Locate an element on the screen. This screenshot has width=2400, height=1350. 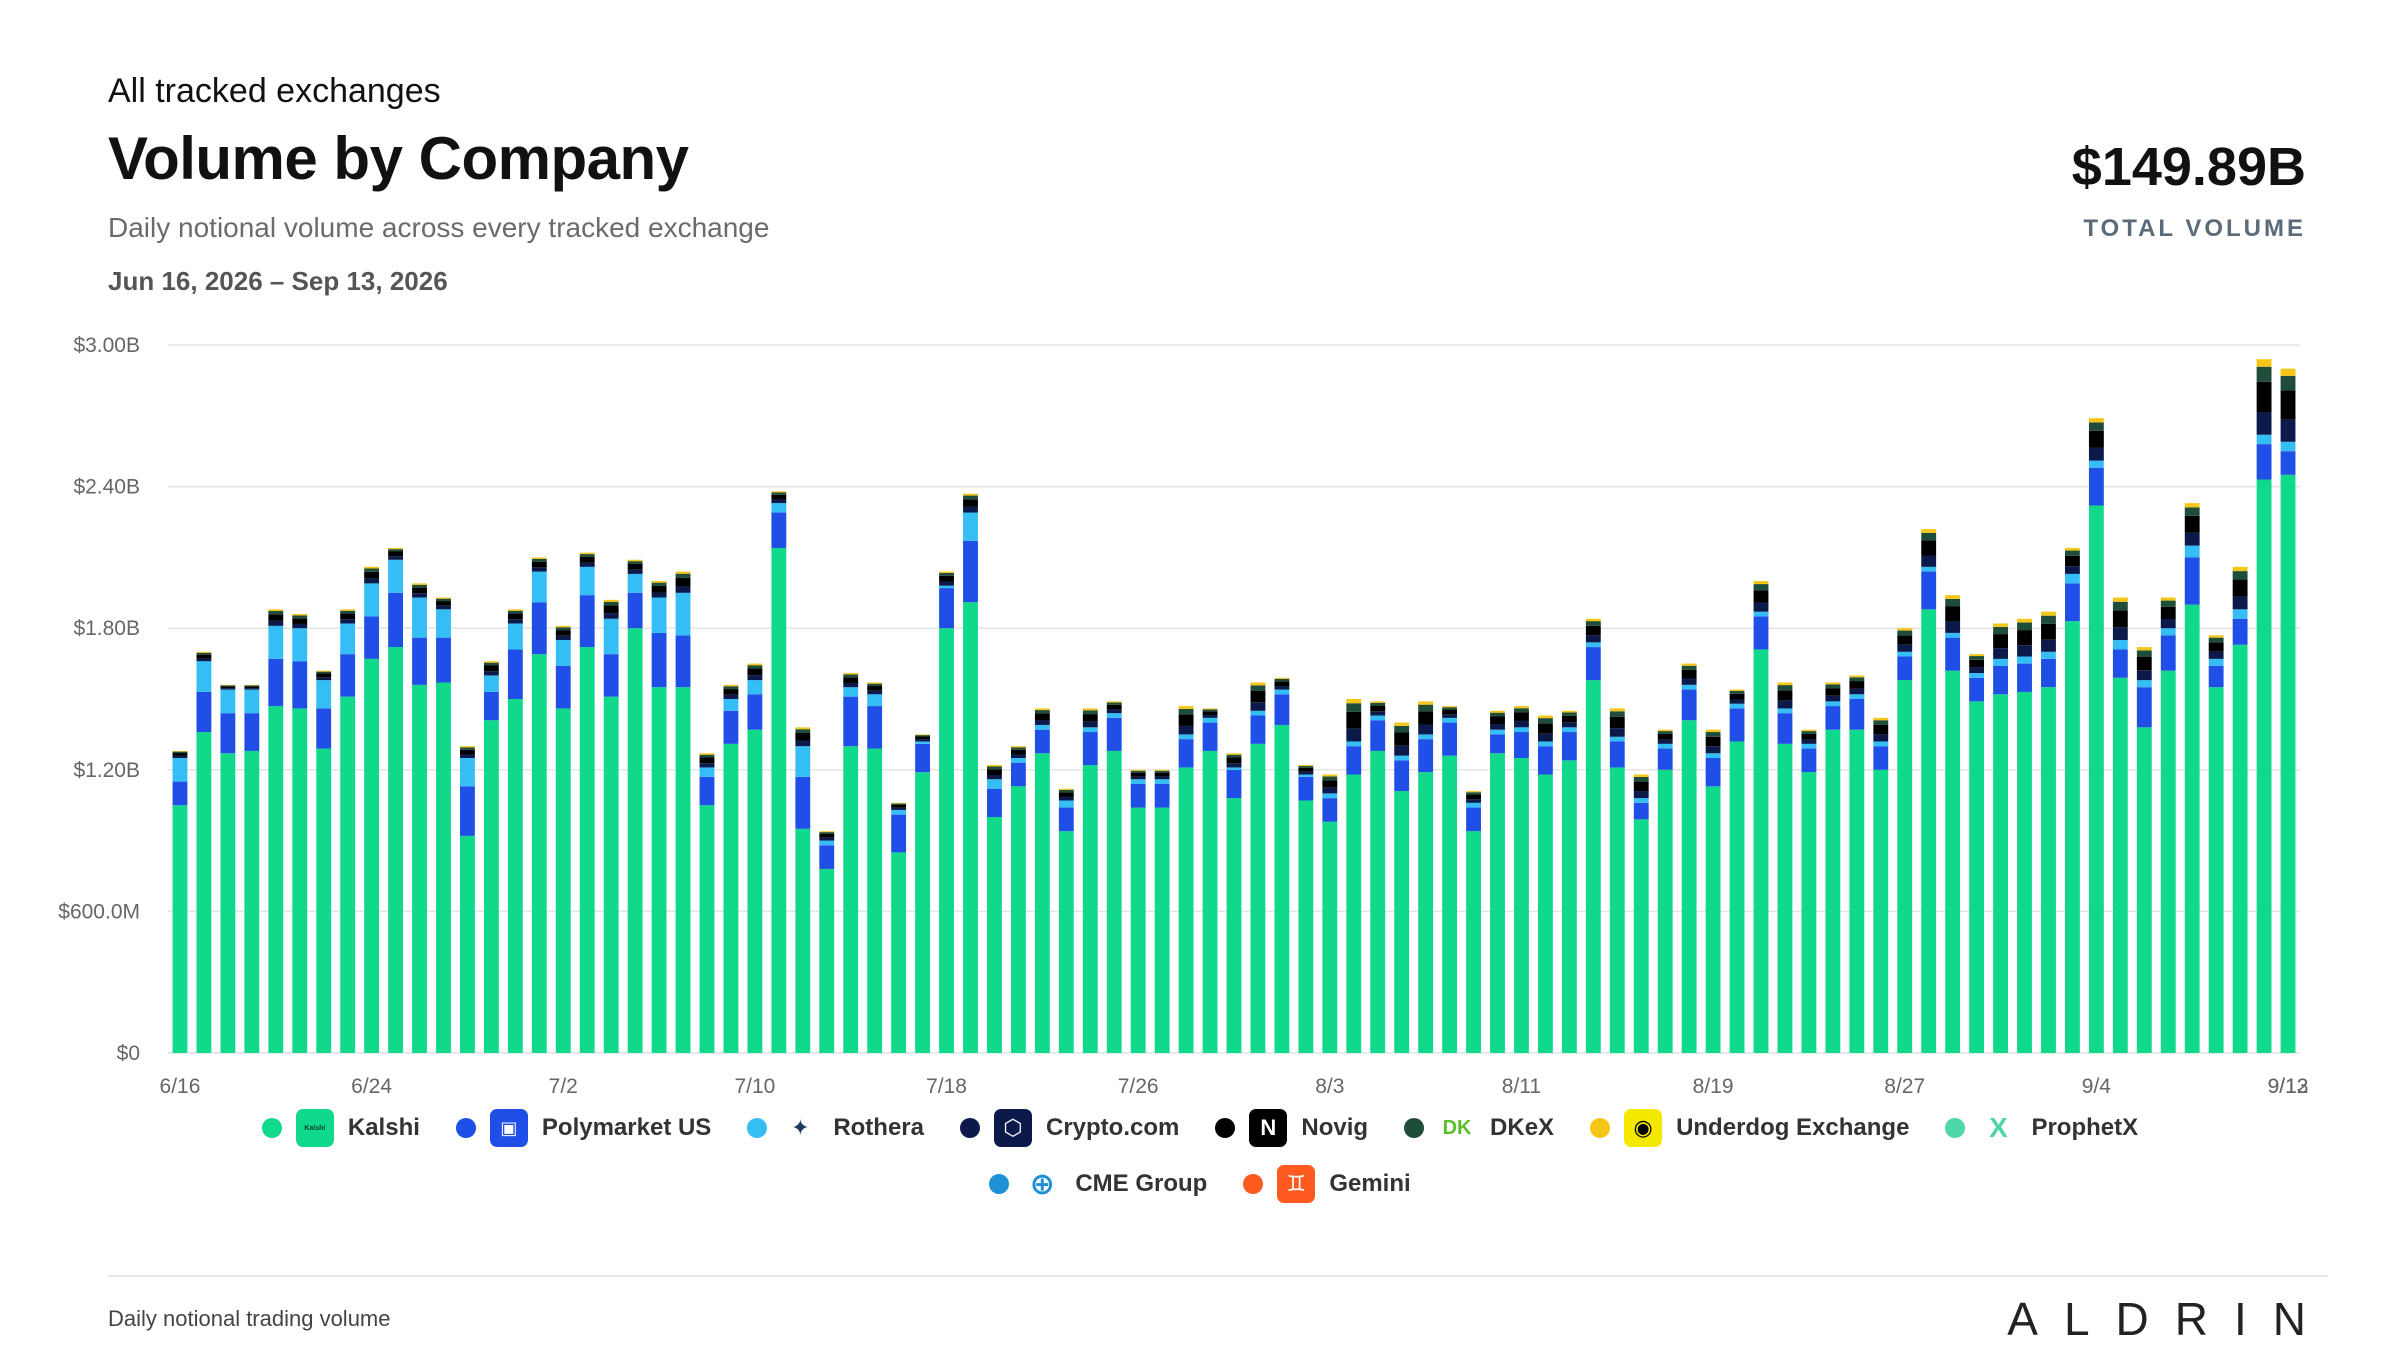
legend-item-rothera: ✦ Rothera is located at coordinates (835, 1128).